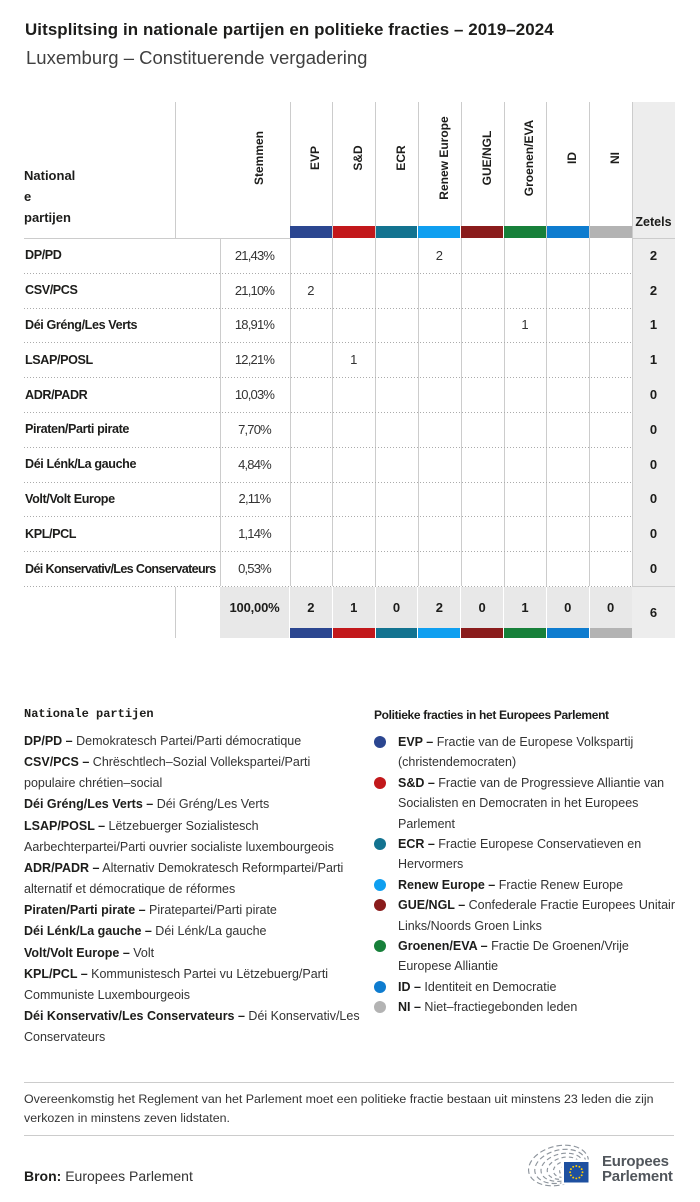 The image size is (700, 1202). Describe the element at coordinates (637, 1176) in the screenshot. I see `svg-text: Parlement` at that location.